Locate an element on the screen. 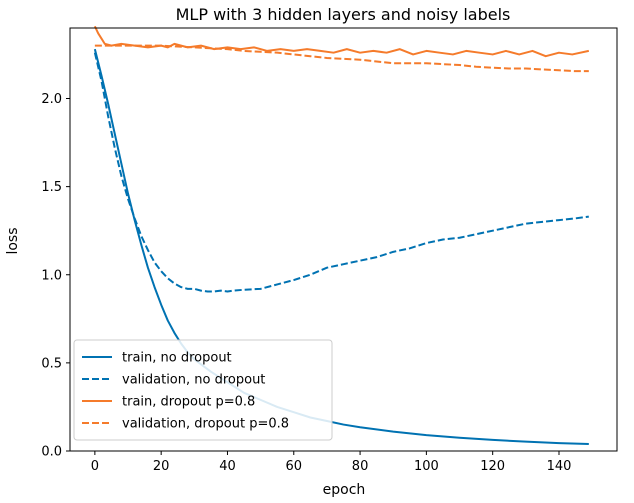  y-axis-label: loss is located at coordinates (13, 240).